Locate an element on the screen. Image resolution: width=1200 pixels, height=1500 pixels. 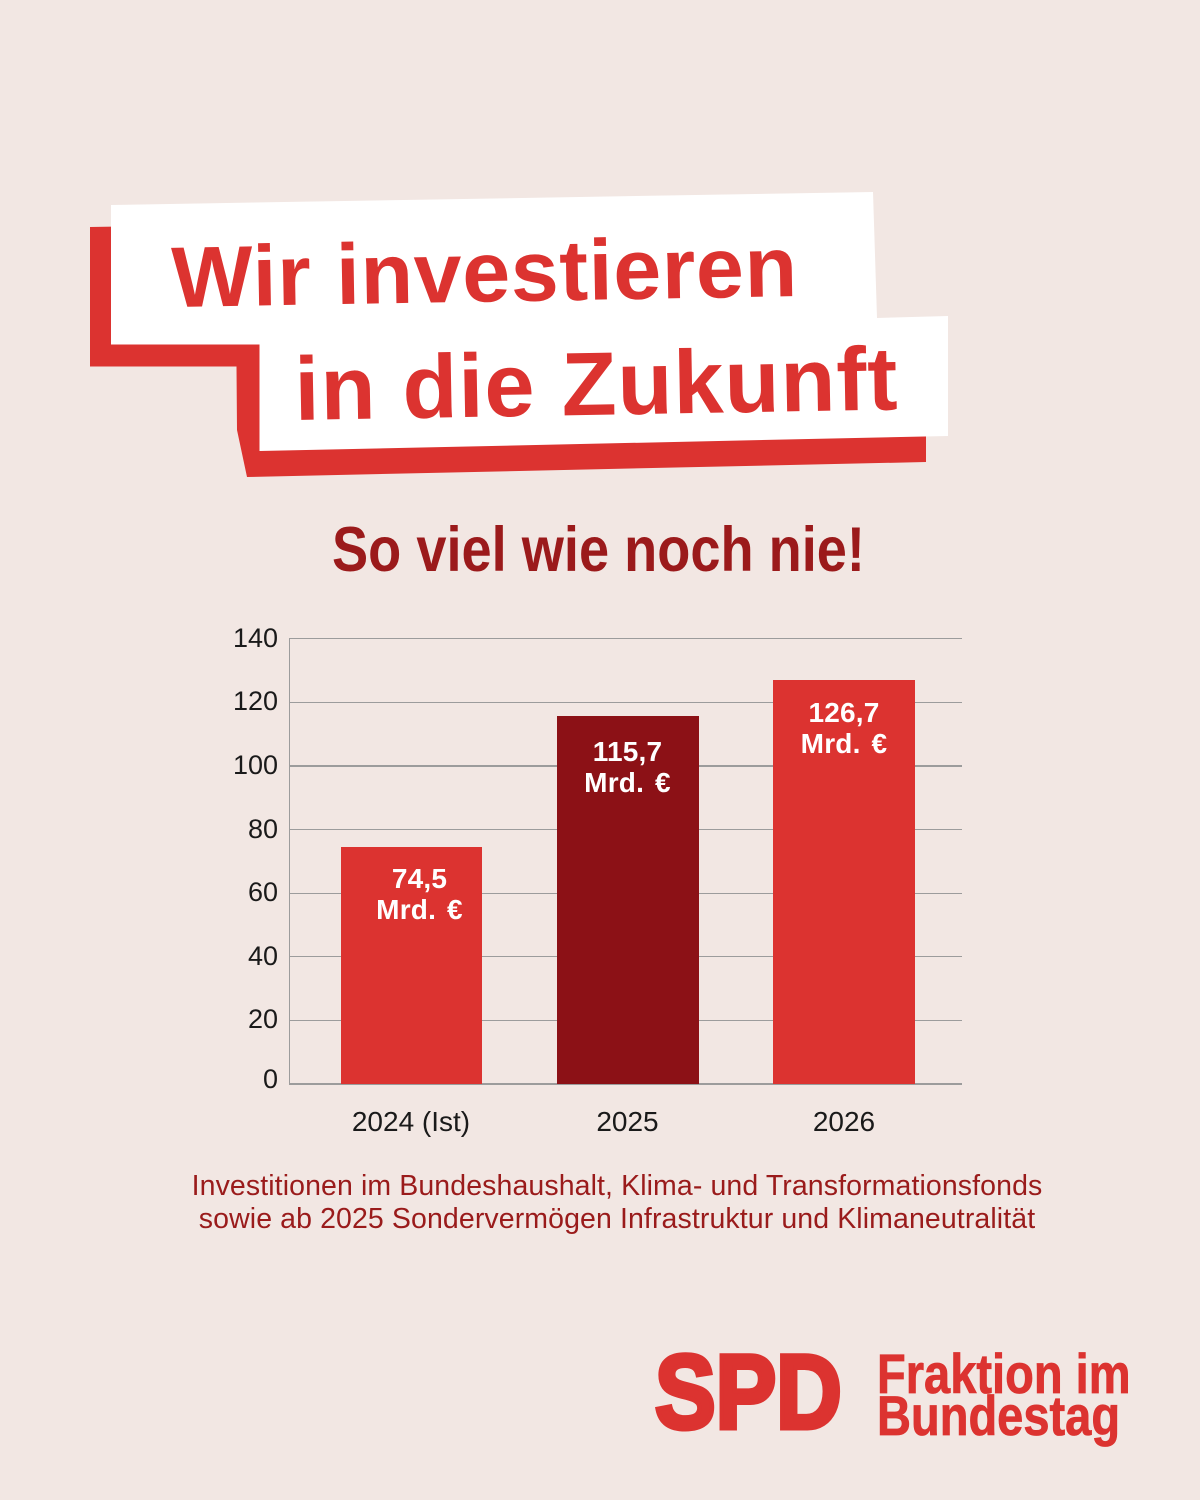
svg-text: Wir investieren is located at coordinates (485, 272).